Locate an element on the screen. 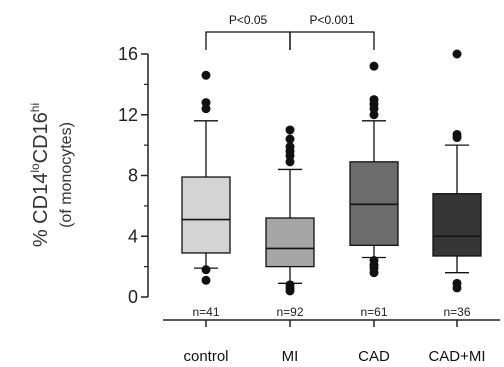  significance-label: P<0.05 is located at coordinates (248, 20).